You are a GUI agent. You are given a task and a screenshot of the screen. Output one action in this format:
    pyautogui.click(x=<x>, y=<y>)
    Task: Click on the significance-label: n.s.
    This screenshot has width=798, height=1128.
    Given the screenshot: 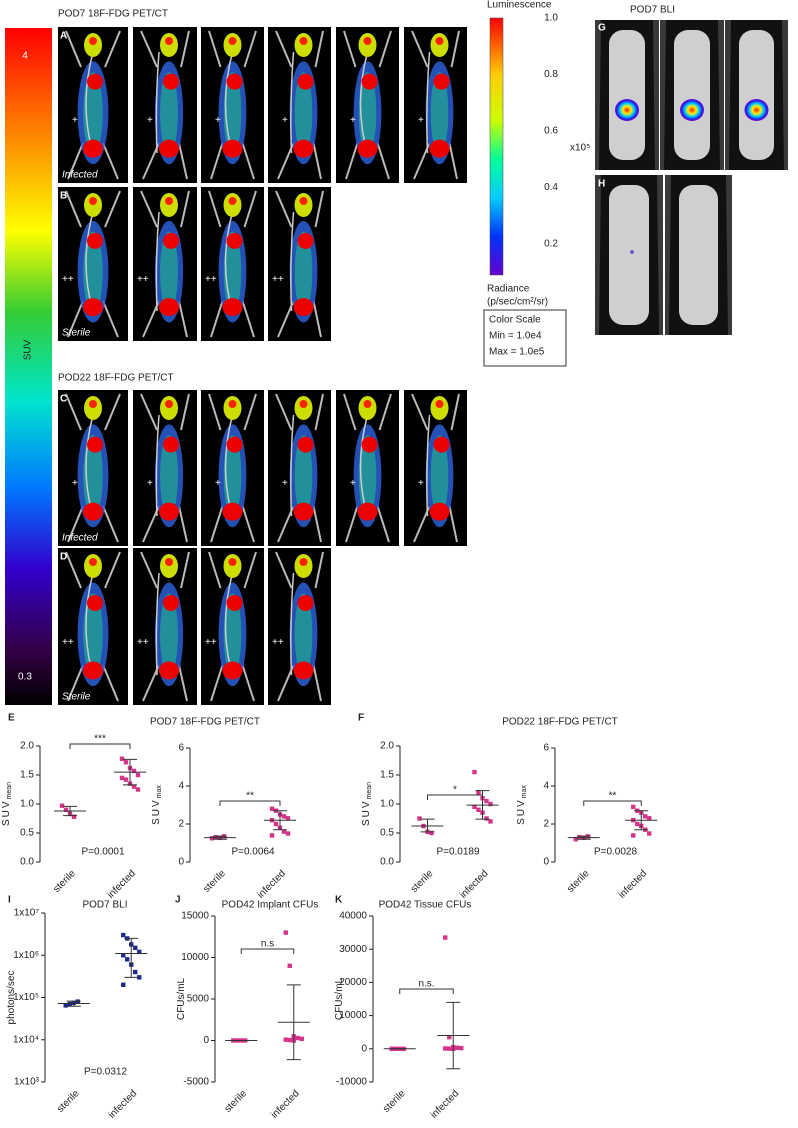 What is the action you would take?
    pyautogui.click(x=426, y=984)
    